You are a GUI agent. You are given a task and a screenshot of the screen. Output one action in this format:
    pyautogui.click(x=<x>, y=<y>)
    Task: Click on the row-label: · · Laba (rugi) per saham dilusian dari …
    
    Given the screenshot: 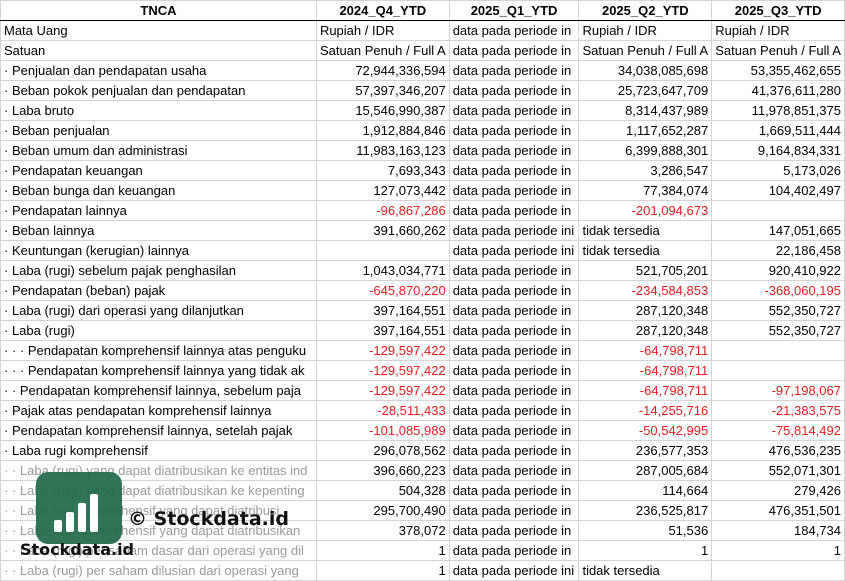 What is the action you would take?
    pyautogui.click(x=158, y=570)
    